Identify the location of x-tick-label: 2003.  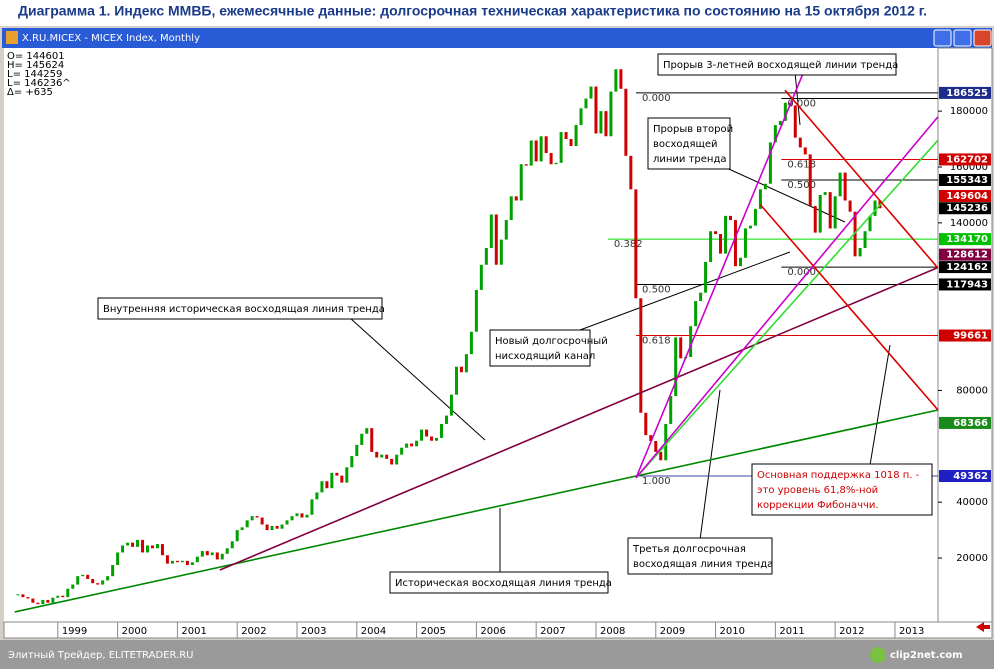
(313, 631).